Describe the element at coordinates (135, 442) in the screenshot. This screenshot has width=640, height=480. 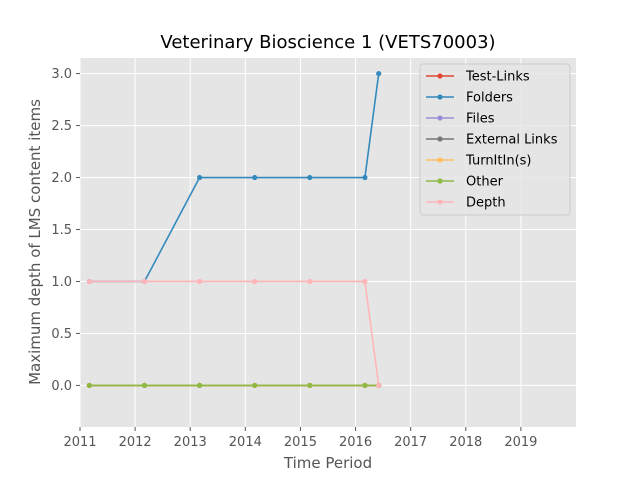
I see `x-tick-label: 2012` at that location.